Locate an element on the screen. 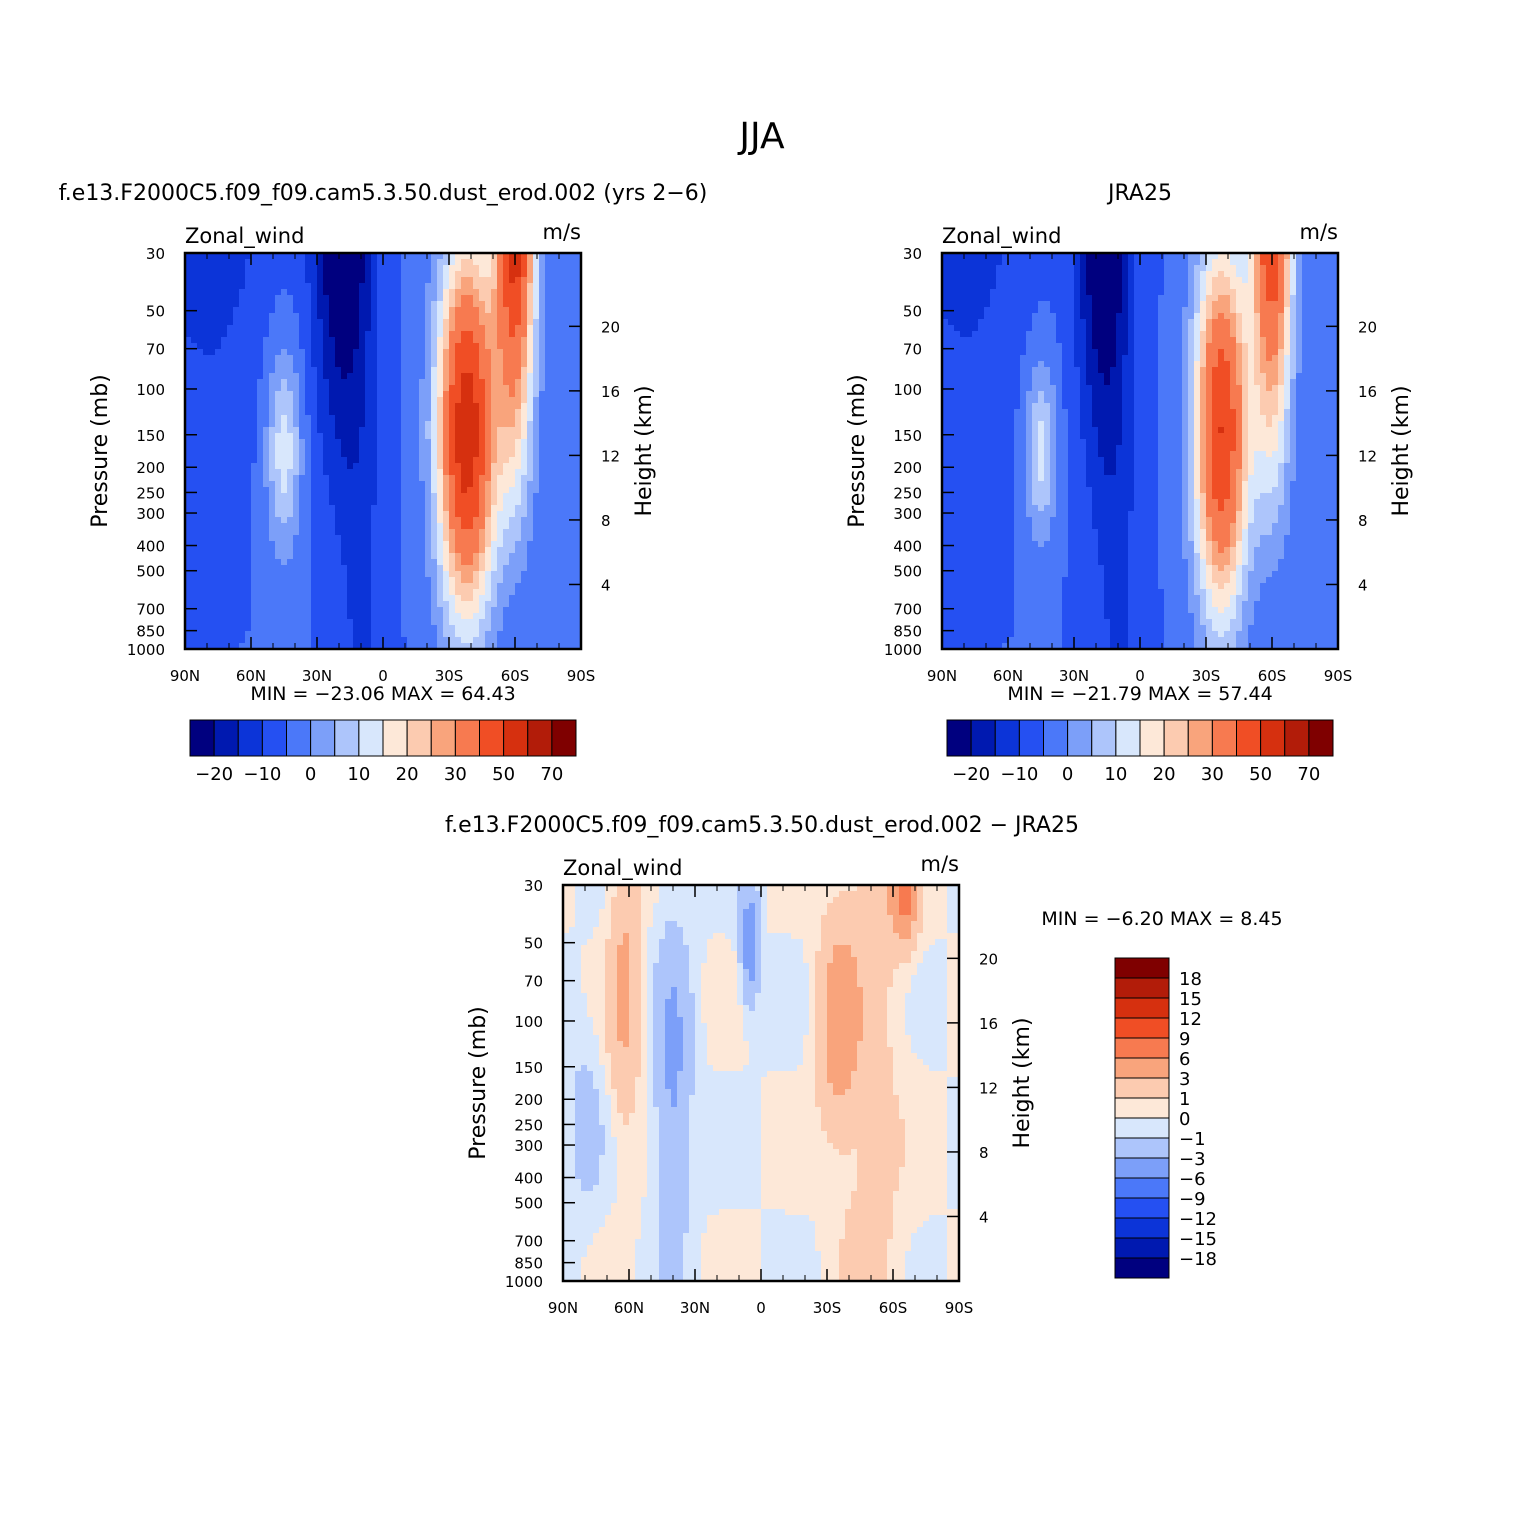  y-tick-label: 30 is located at coordinates (155, 254).